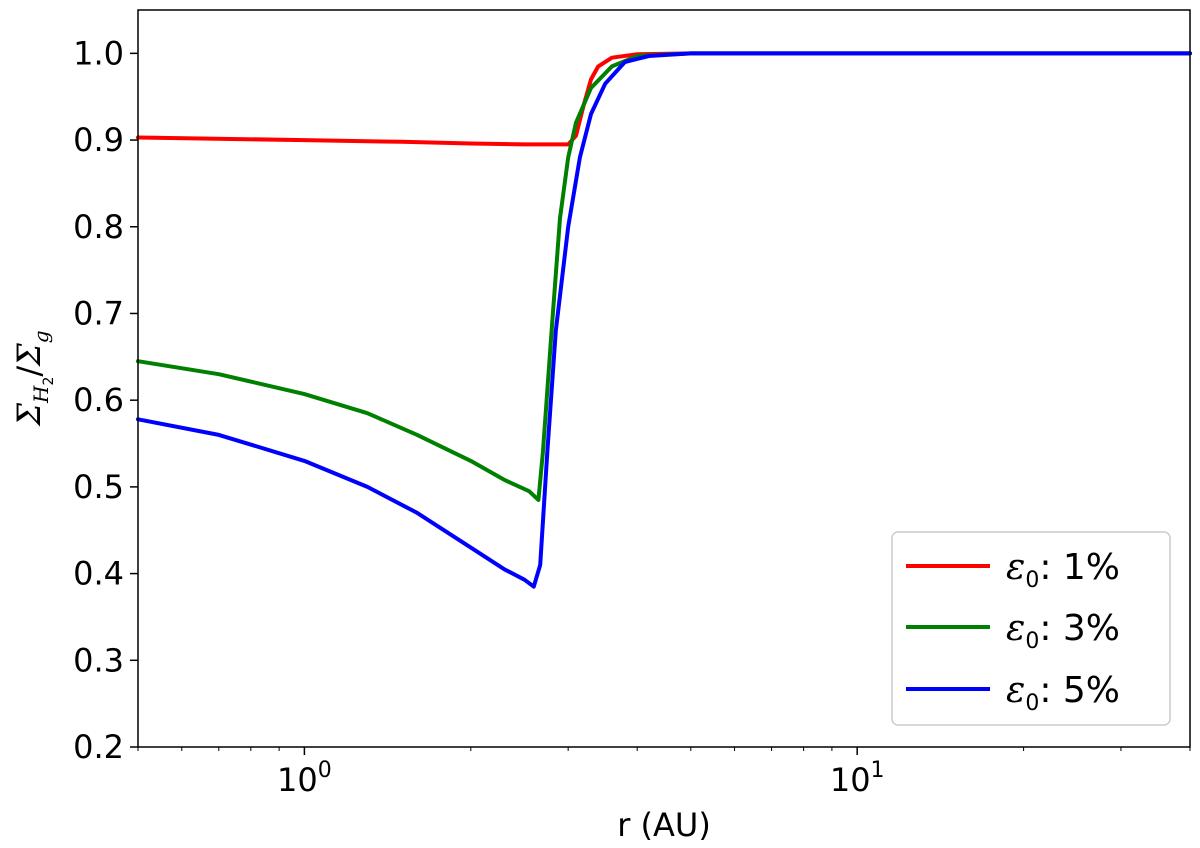  What do you see at coordinates (1063, 570) in the screenshot?
I see `legend-label-1: ε0: 1%` at bounding box center [1063, 570].